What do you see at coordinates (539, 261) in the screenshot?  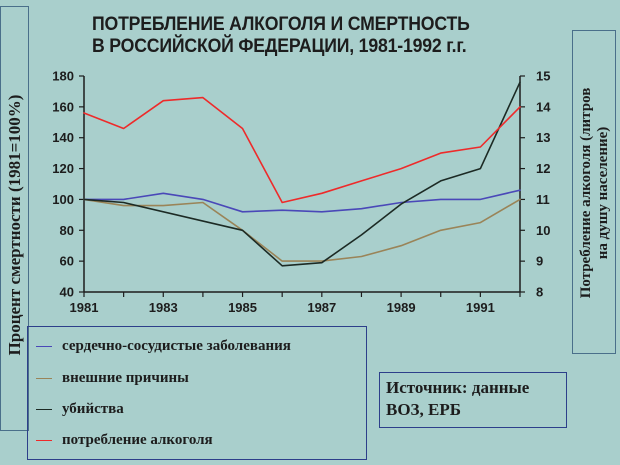 I see `y2-tick-label: 9` at bounding box center [539, 261].